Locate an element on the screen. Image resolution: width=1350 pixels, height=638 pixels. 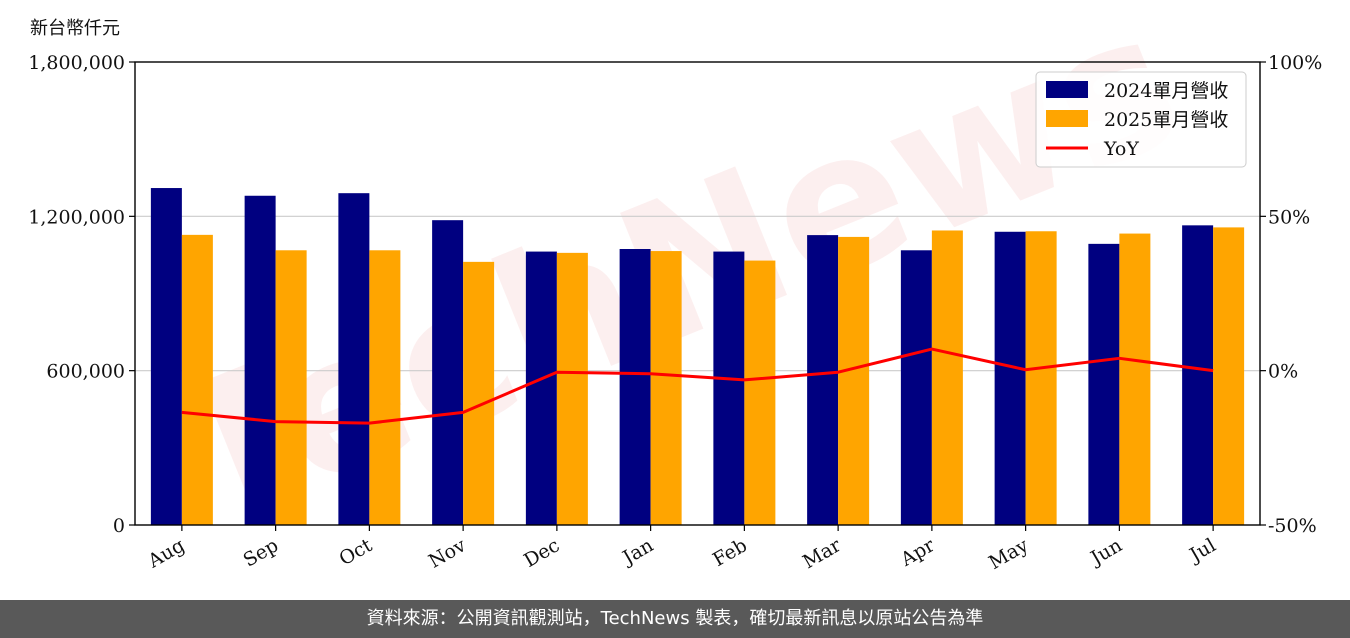
bar-2024-jun is located at coordinates (1104, 384).